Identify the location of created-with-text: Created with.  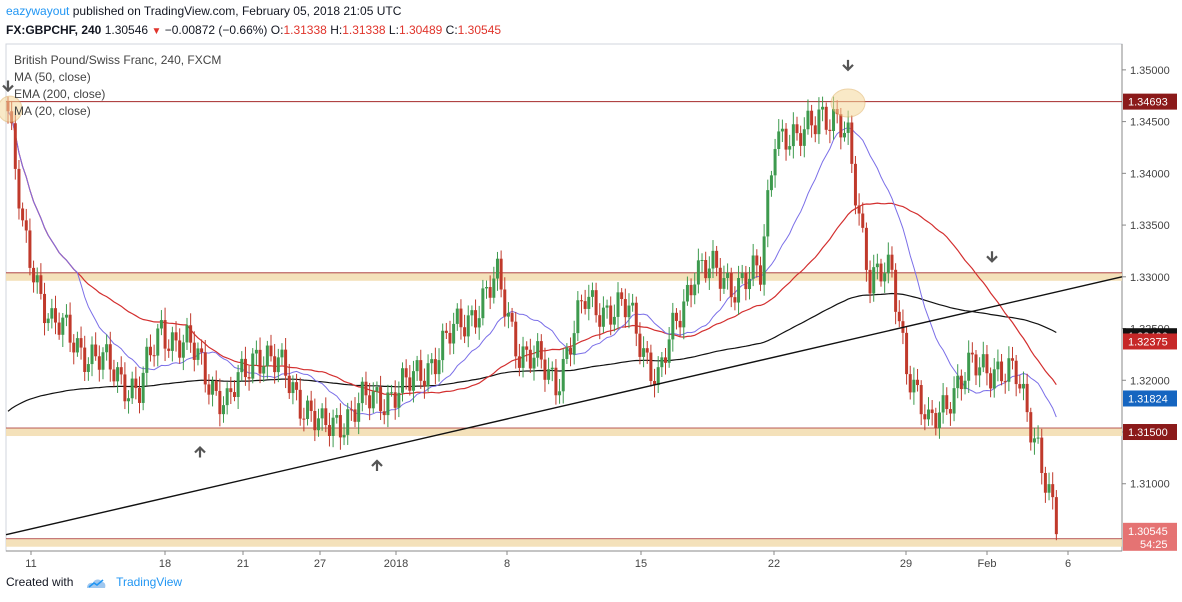
(40, 582).